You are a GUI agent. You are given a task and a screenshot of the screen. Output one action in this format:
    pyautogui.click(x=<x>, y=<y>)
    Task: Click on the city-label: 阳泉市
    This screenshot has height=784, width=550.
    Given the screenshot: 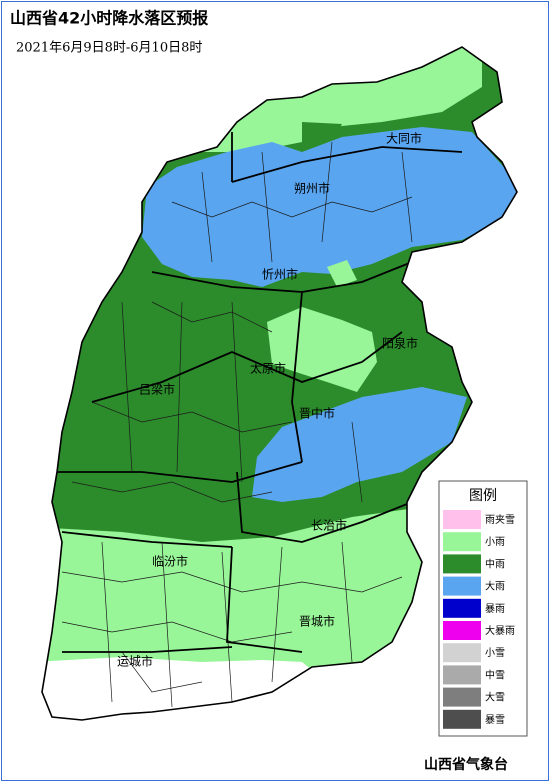 What is the action you would take?
    pyautogui.click(x=400, y=343)
    